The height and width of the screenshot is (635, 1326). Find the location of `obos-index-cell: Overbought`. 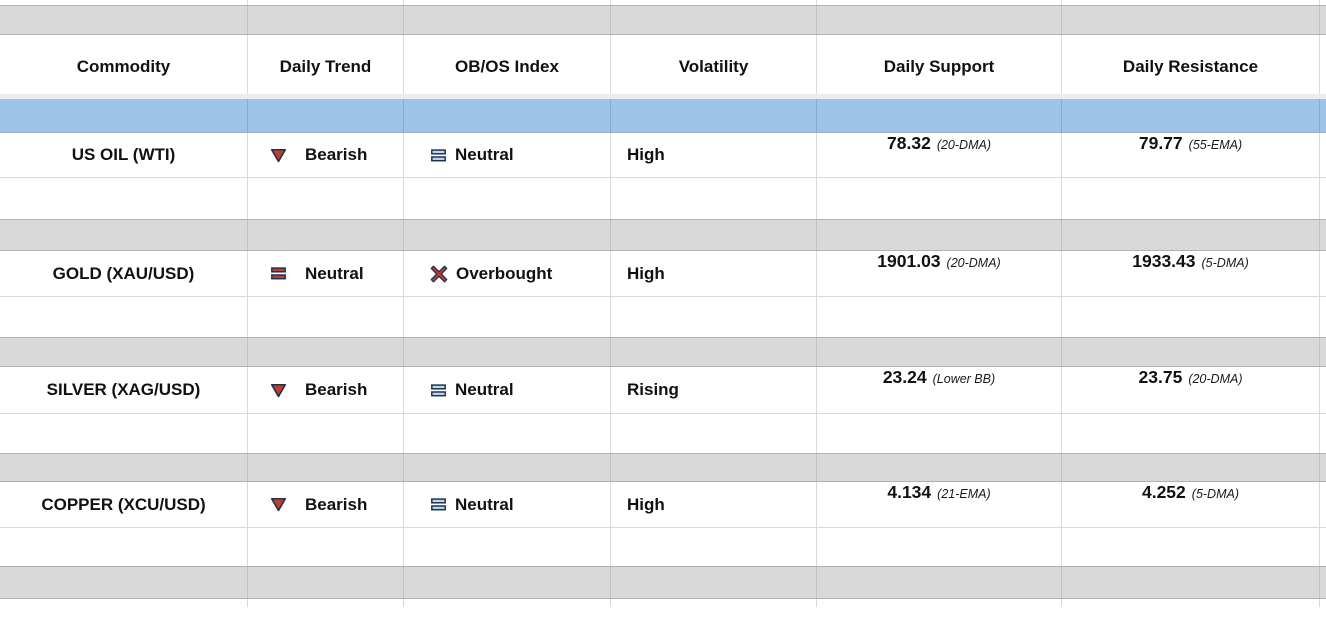

obos-index-cell: Overbought is located at coordinates (507, 273).